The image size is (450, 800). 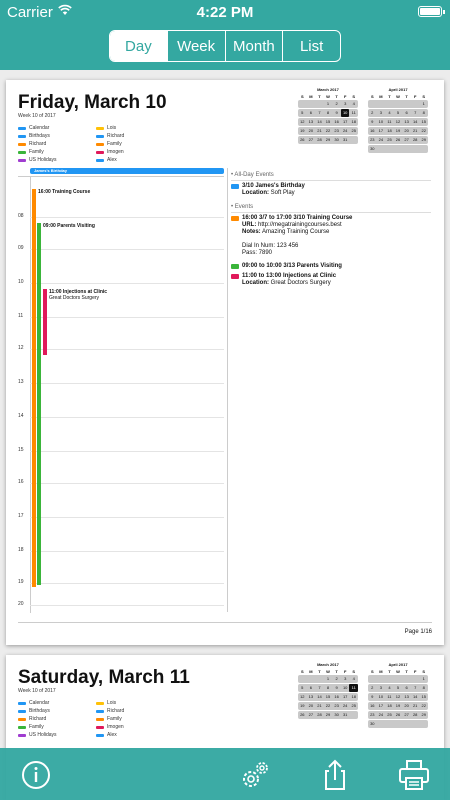 What do you see at coordinates (389, 696) in the screenshot?
I see `day-cell: 11` at bounding box center [389, 696].